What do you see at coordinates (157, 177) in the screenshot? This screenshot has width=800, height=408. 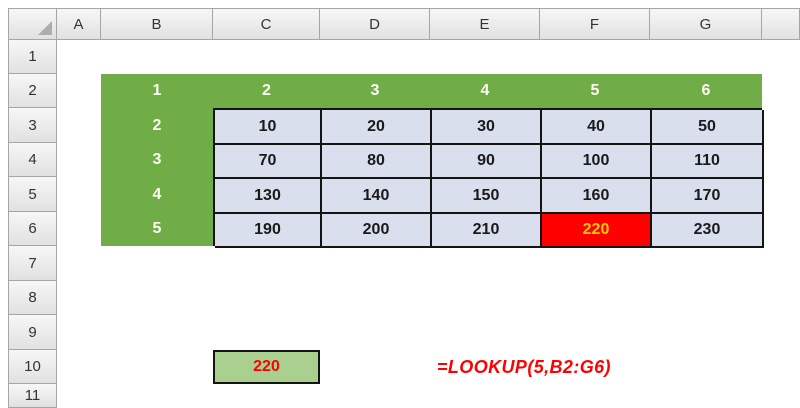 I see `lookup-header-column: 2 3 4 5` at bounding box center [157, 177].